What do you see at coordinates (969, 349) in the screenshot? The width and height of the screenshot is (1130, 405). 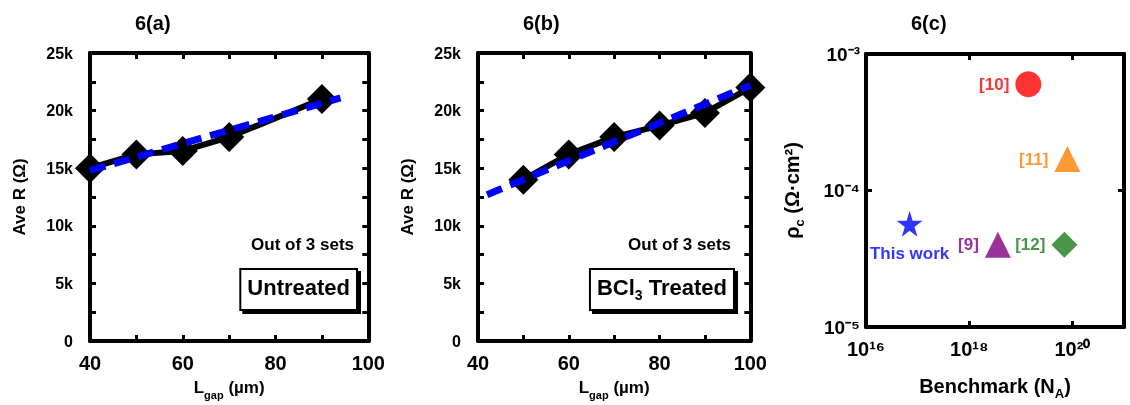 I see `x-tick-label: 10¹⁸` at bounding box center [969, 349].